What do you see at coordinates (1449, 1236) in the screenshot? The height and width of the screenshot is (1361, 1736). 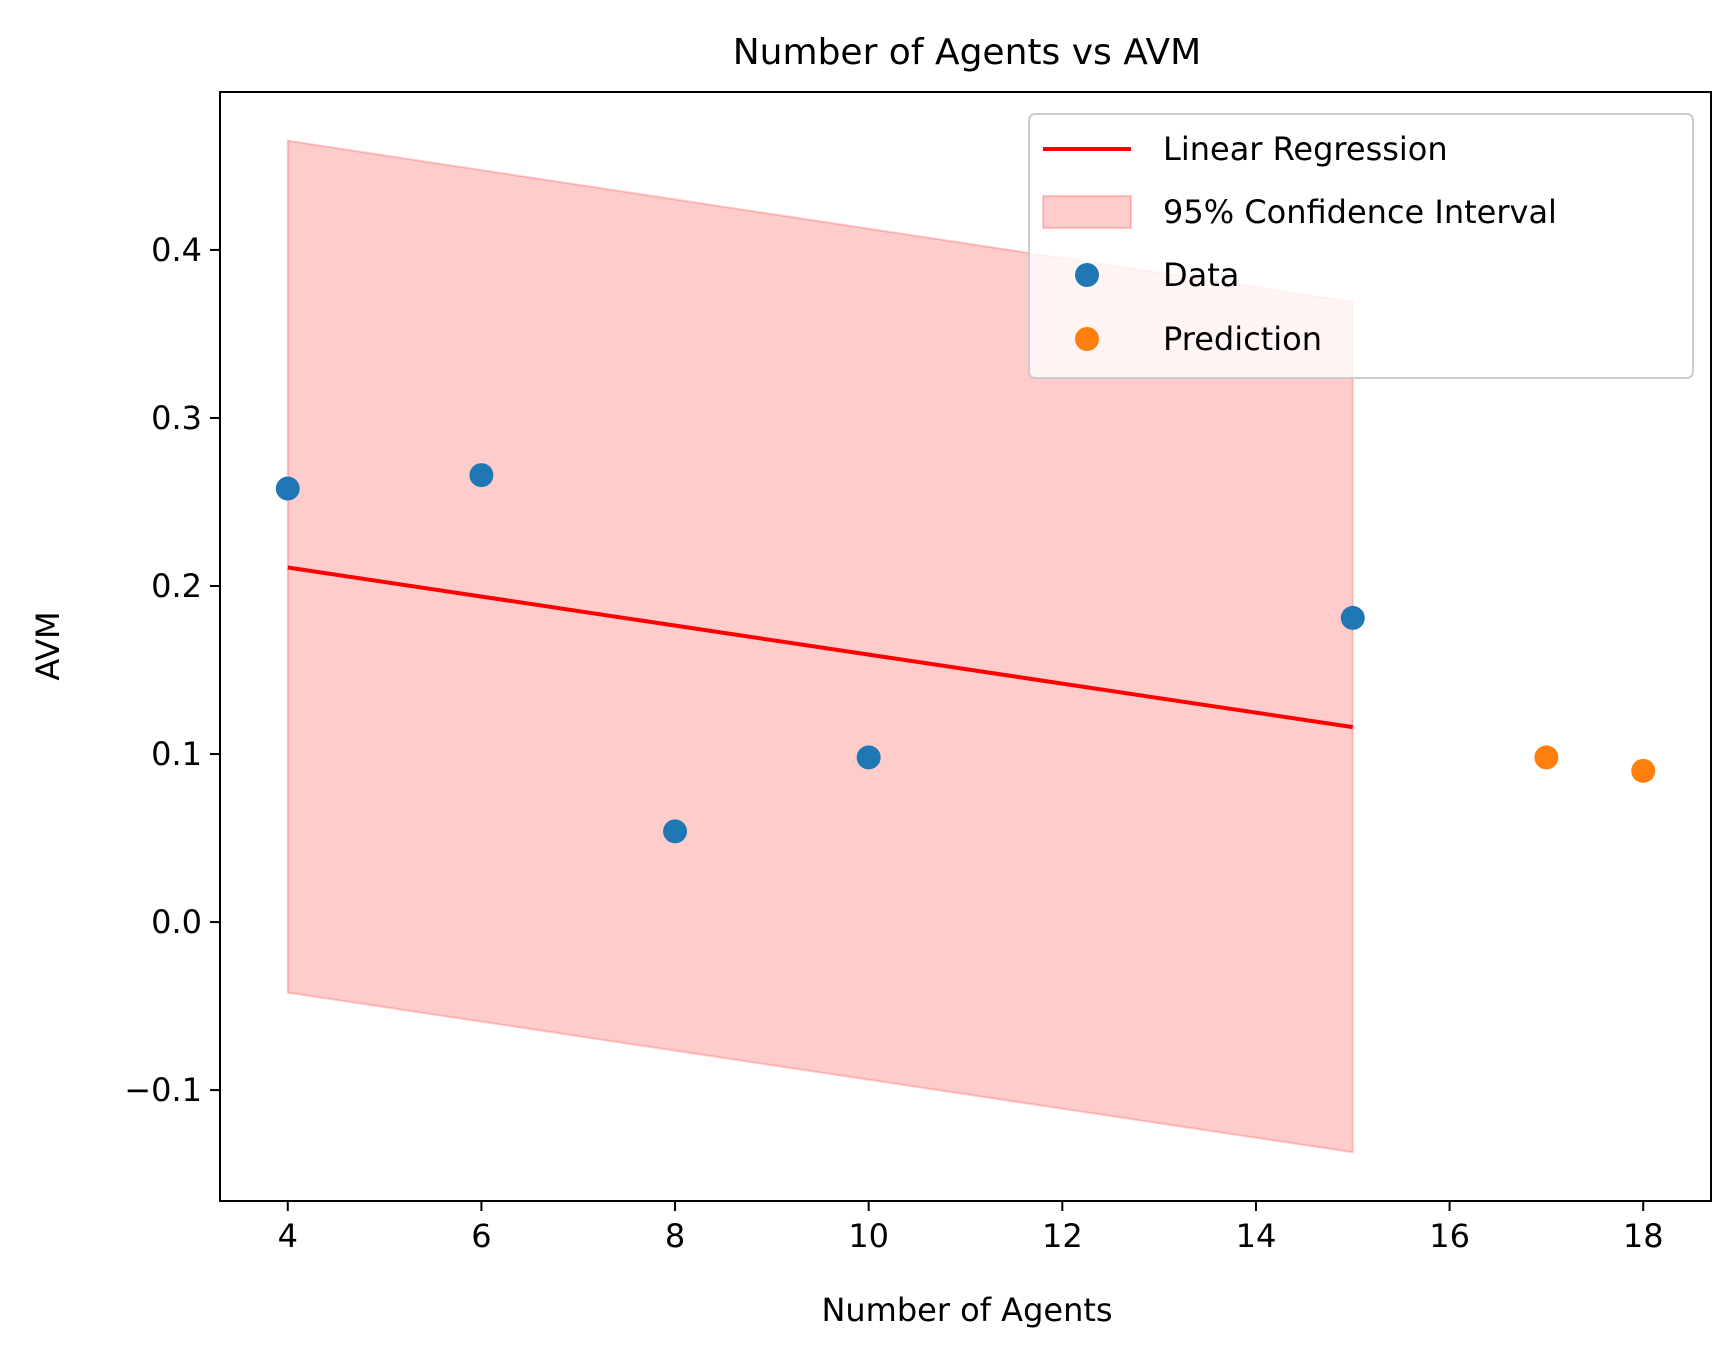 I see `x-tick-label: 16` at bounding box center [1449, 1236].